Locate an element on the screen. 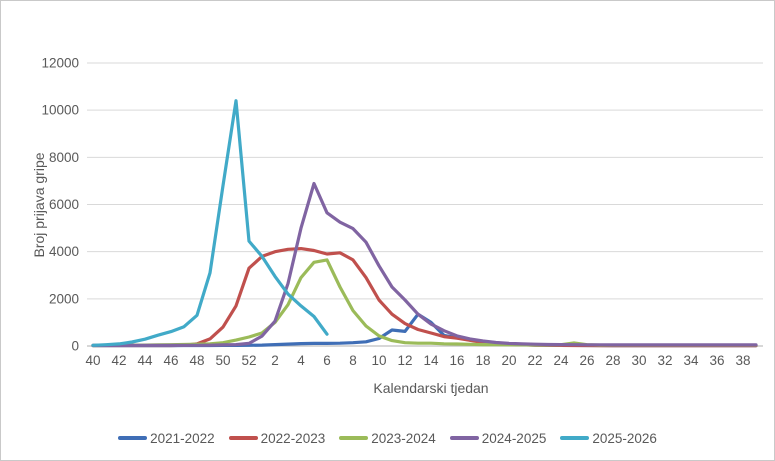 This screenshot has height=461, width=775. x-tick-label: 52 is located at coordinates (248, 360).